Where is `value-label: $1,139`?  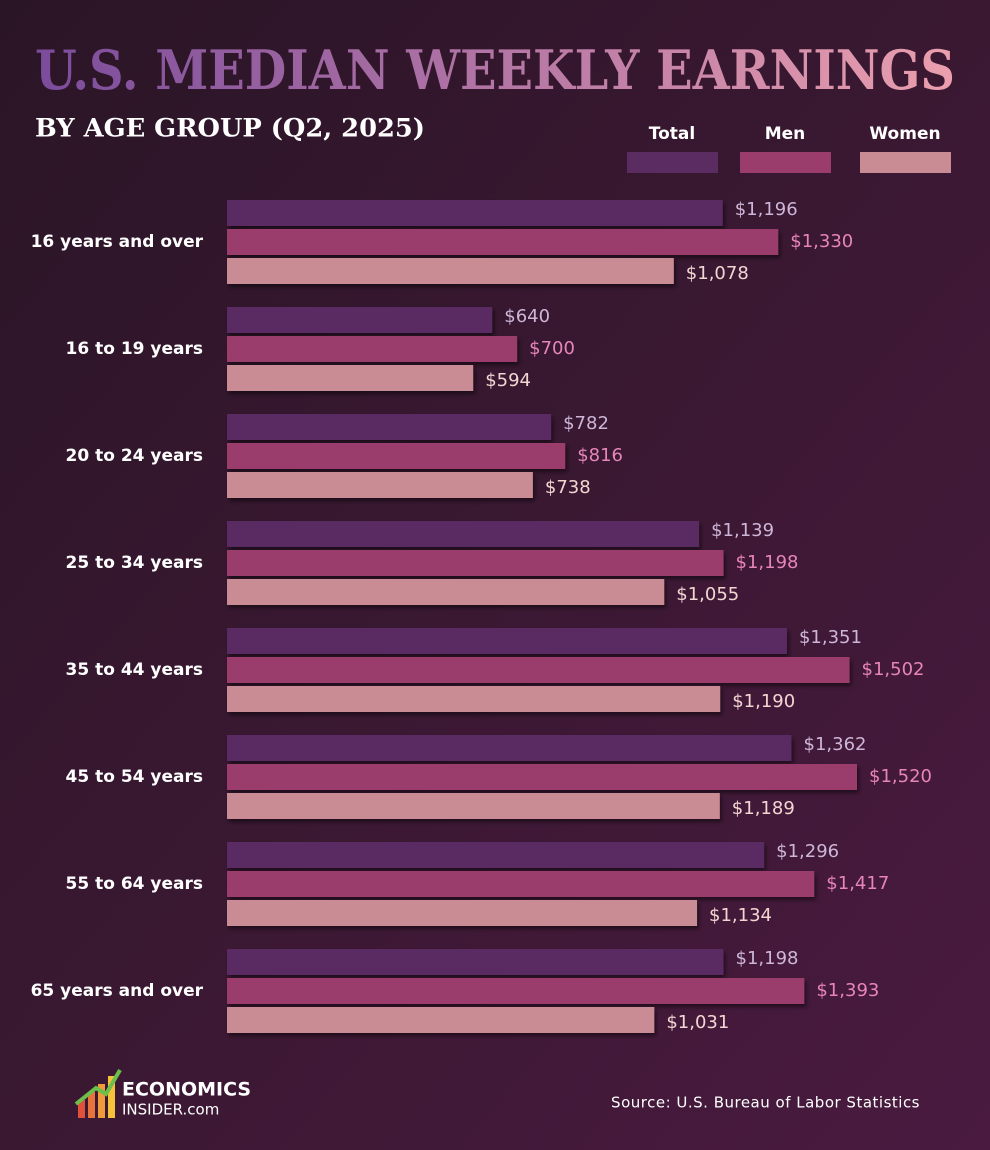 value-label: $1,139 is located at coordinates (742, 530).